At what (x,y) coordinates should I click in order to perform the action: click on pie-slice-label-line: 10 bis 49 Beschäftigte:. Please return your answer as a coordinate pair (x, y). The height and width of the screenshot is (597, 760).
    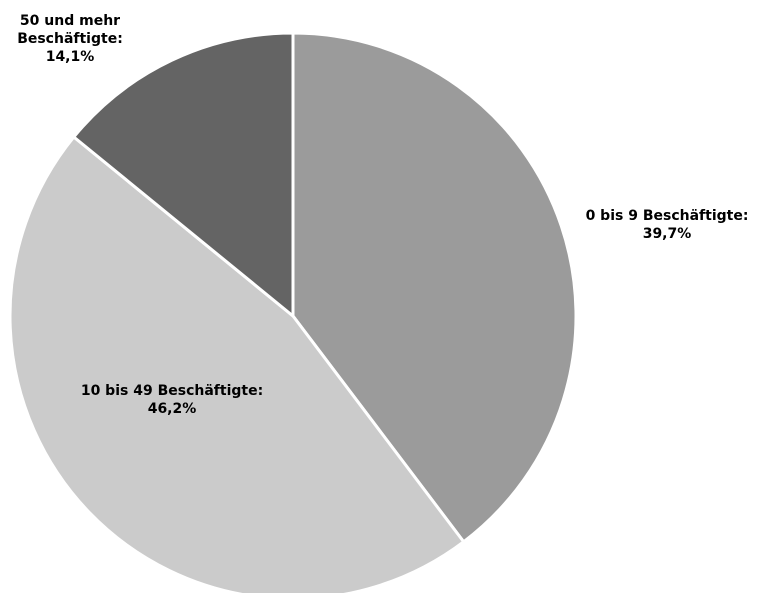
    Looking at the image, I should click on (172, 391).